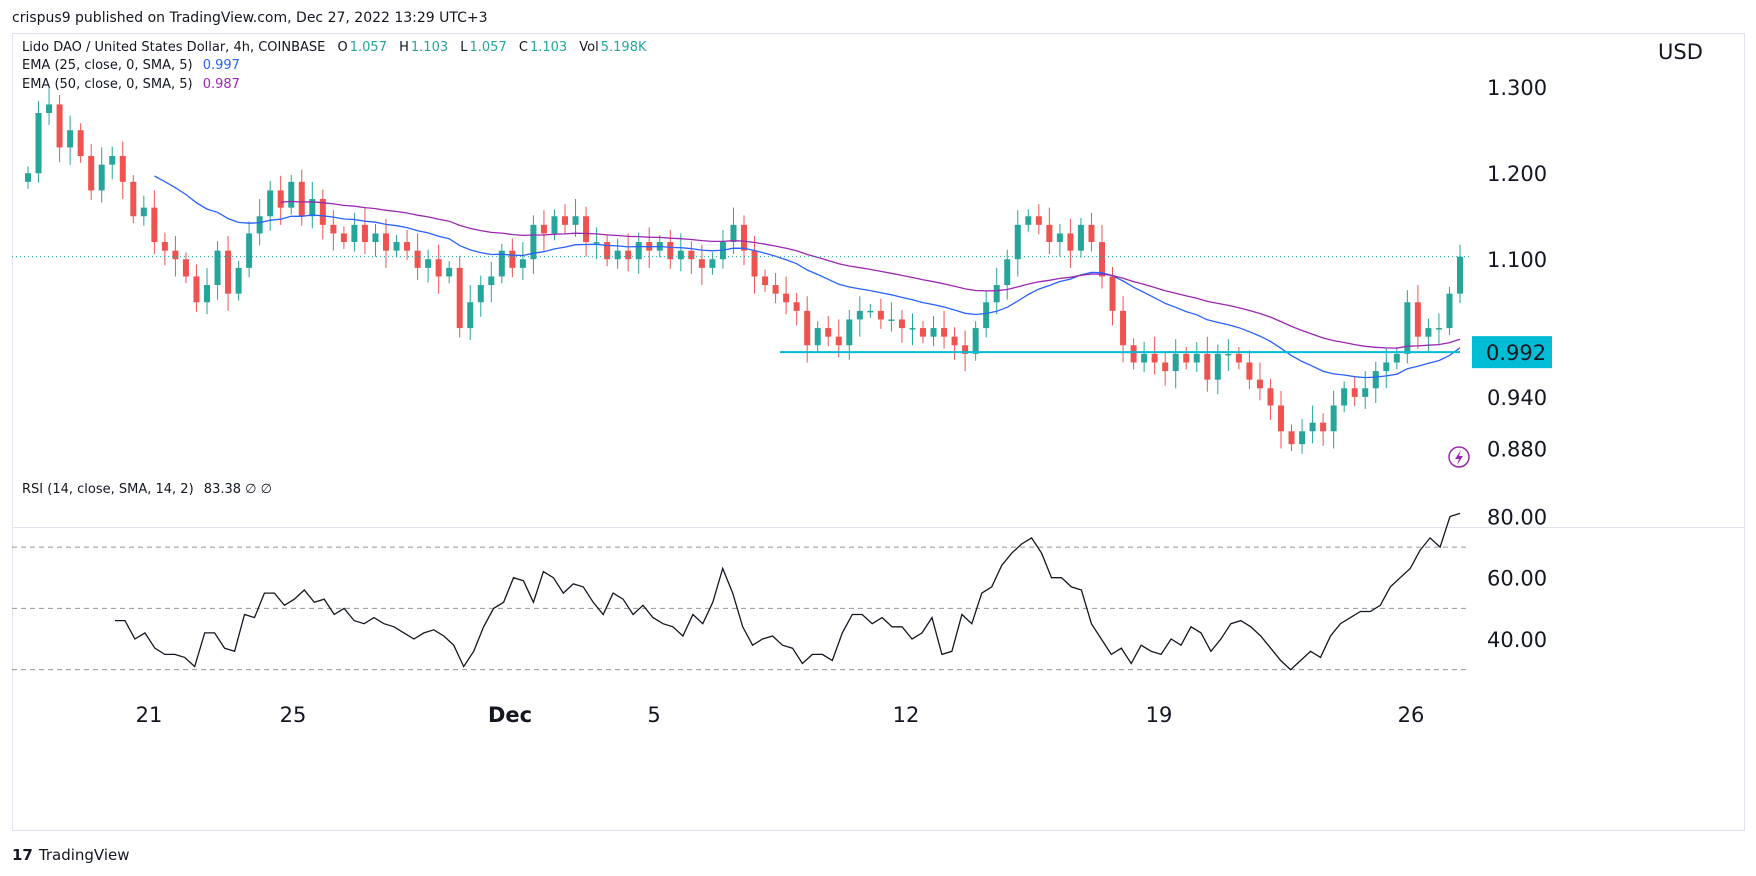  Describe the element at coordinates (523, 47) in the screenshot. I see `close-label: C` at that location.